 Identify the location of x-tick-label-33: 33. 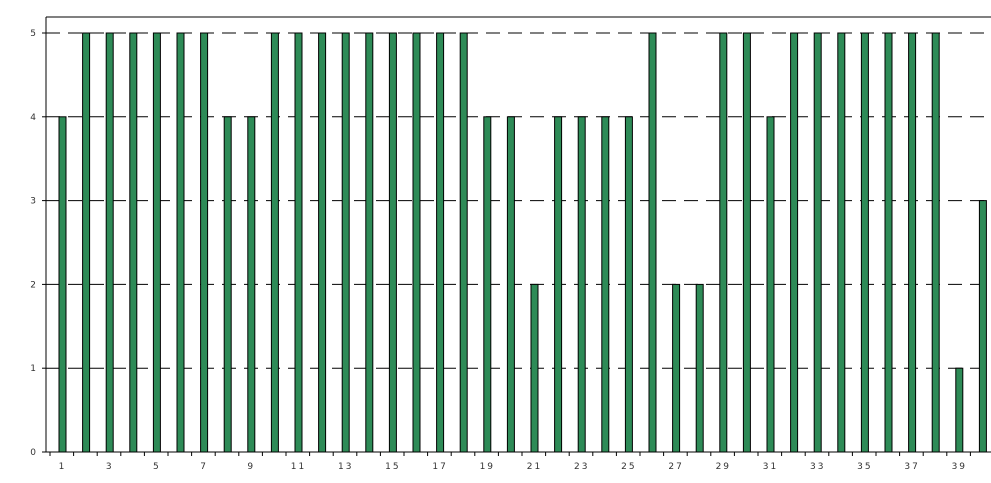
(817, 467).